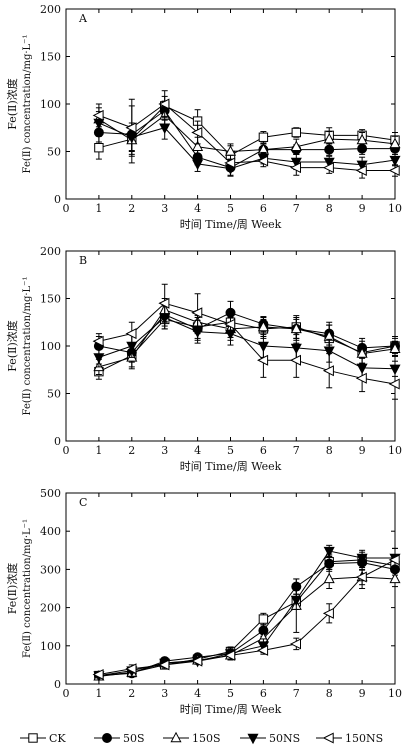  What do you see at coordinates (206, 738) in the screenshot?
I see `legend-label: 150S` at bounding box center [206, 738].